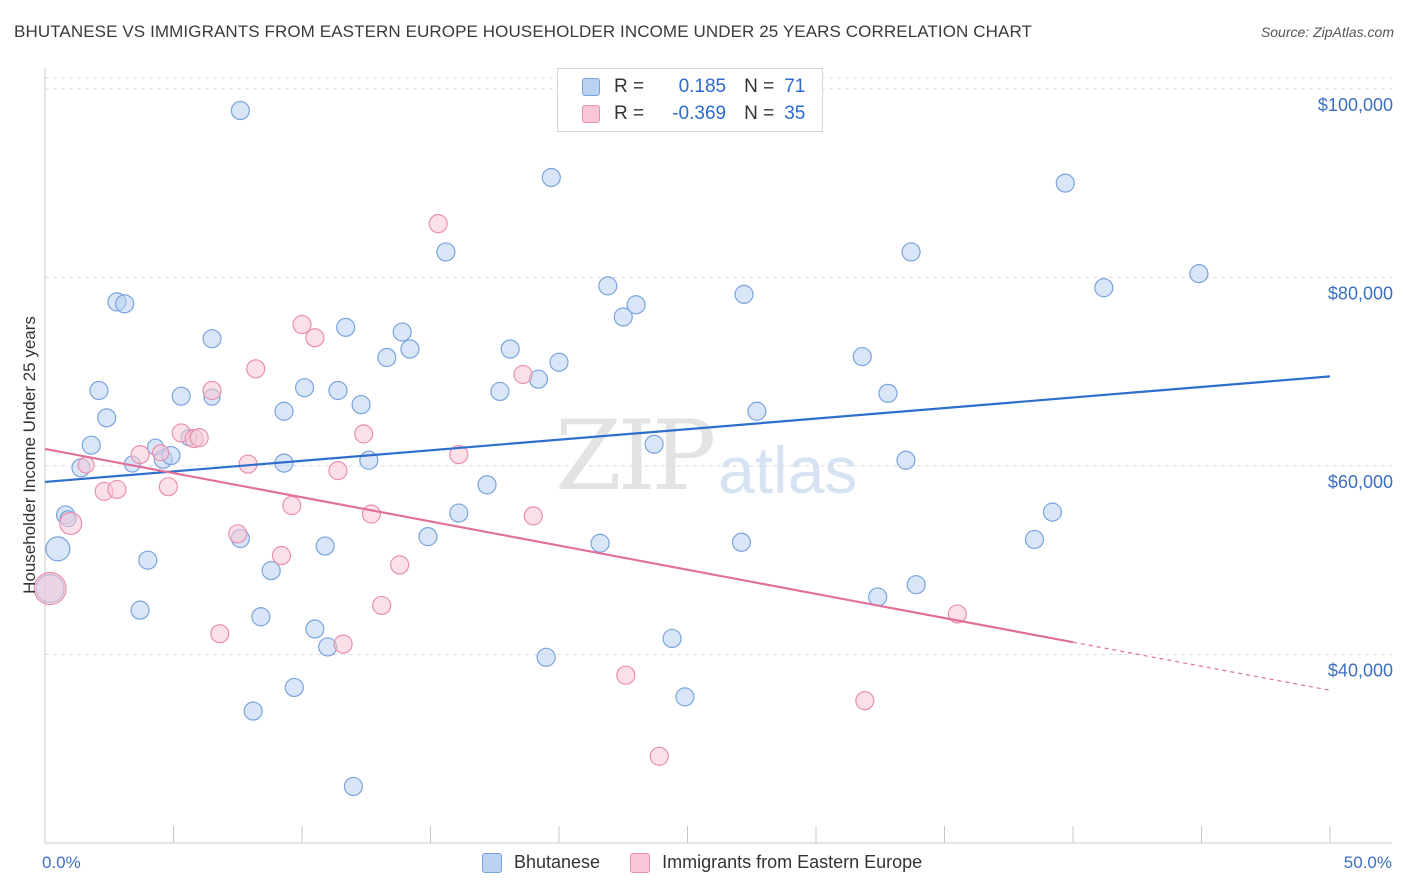 This screenshot has width=1406, height=892. Describe the element at coordinates (29, 455) in the screenshot. I see `y-axis-label: Householder Income Under 25 years` at that location.